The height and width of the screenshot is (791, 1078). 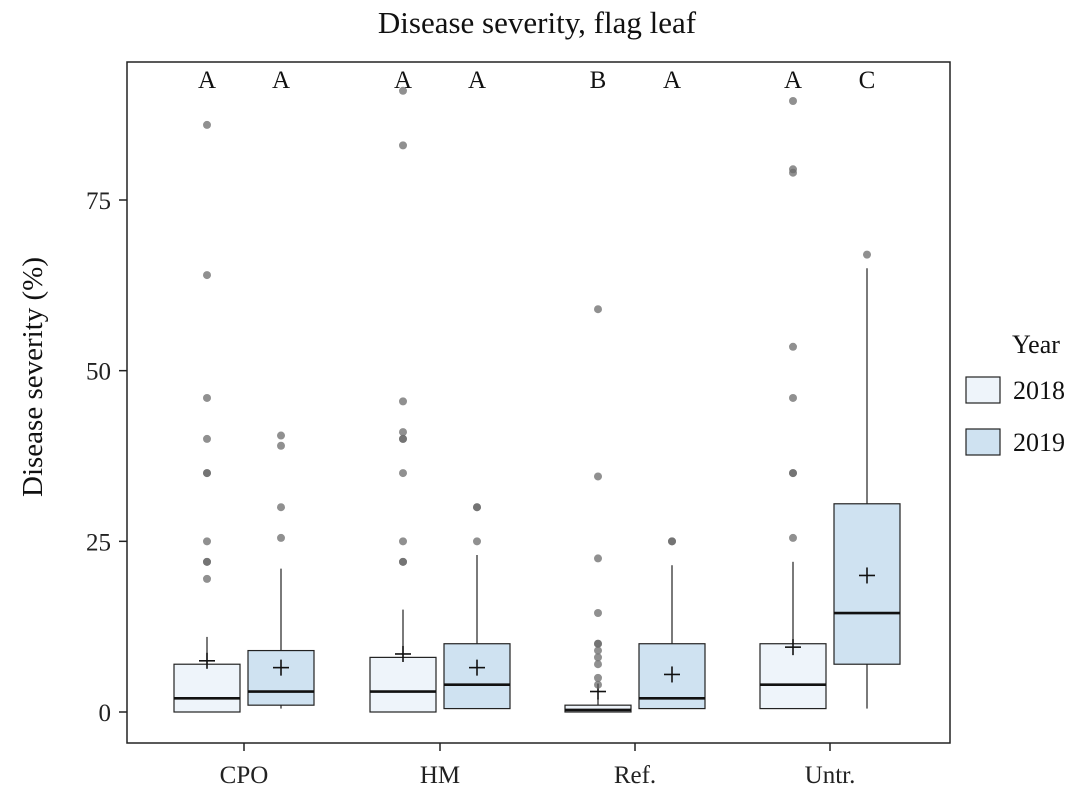 I want to click on box-2019-HM, so click(x=477, y=606).